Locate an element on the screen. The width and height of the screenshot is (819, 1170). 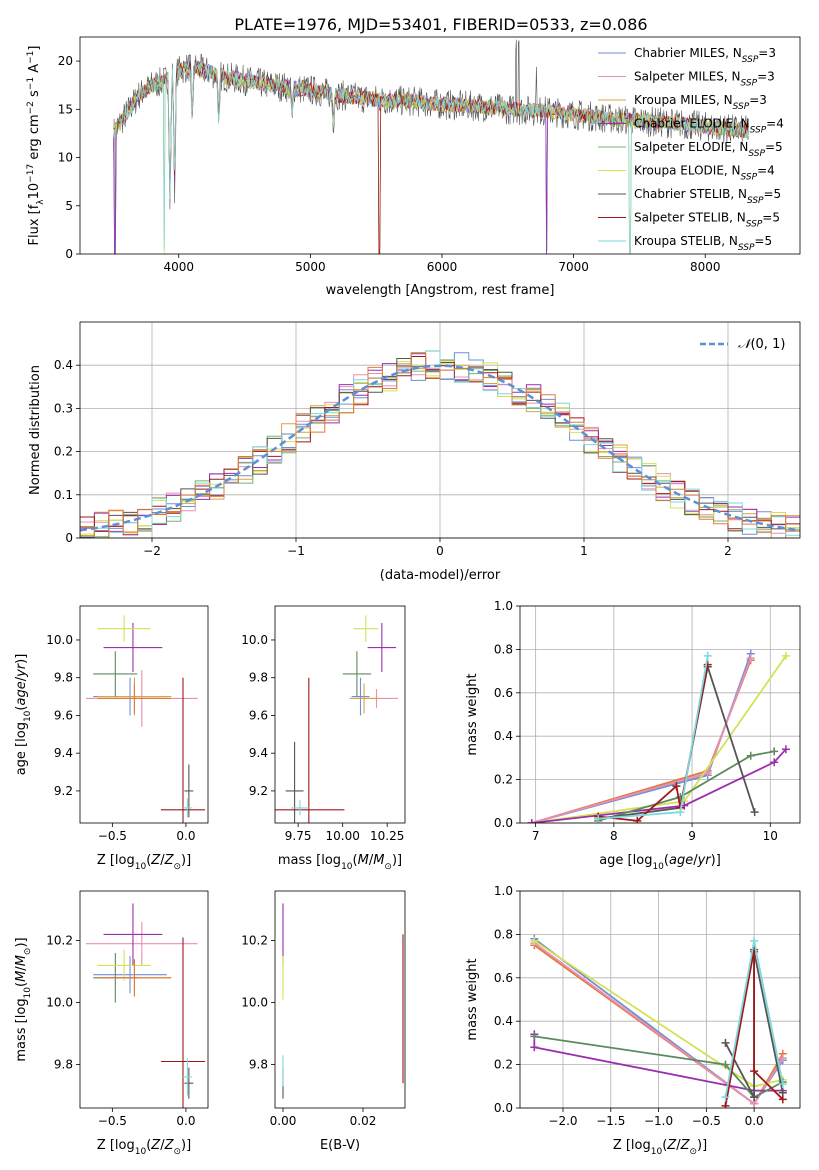
weight_vs_Z-xlabel: Z [log10(Z/Z⊙)] is located at coordinates (660, 1147).